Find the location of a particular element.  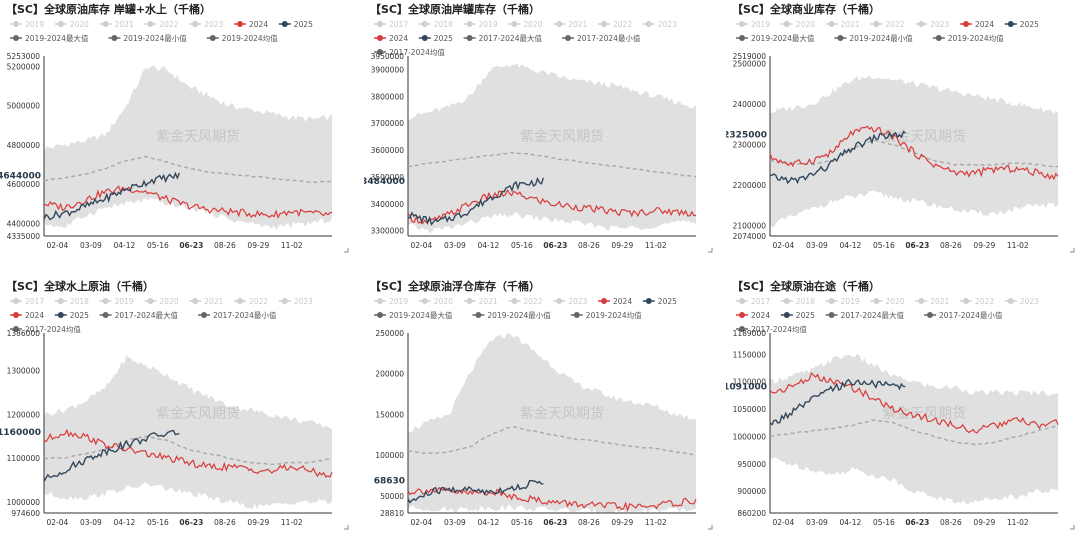

y-tick-label: 1300000 is located at coordinates (24, 371).